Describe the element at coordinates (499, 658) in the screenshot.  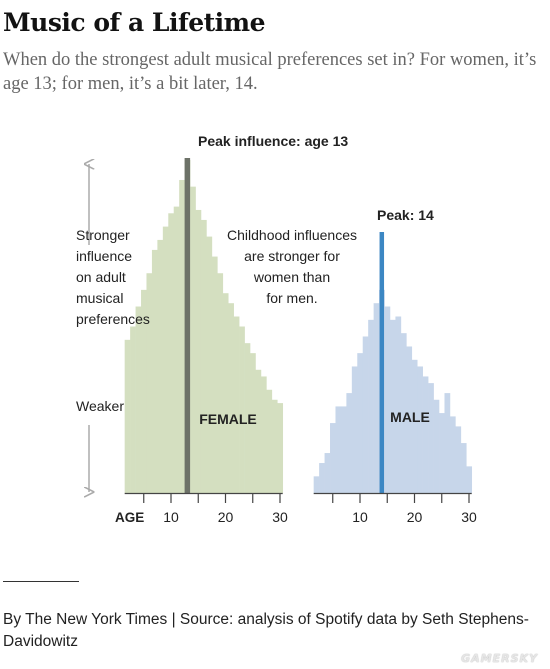
I see `watermark: GAMERSKY` at that location.